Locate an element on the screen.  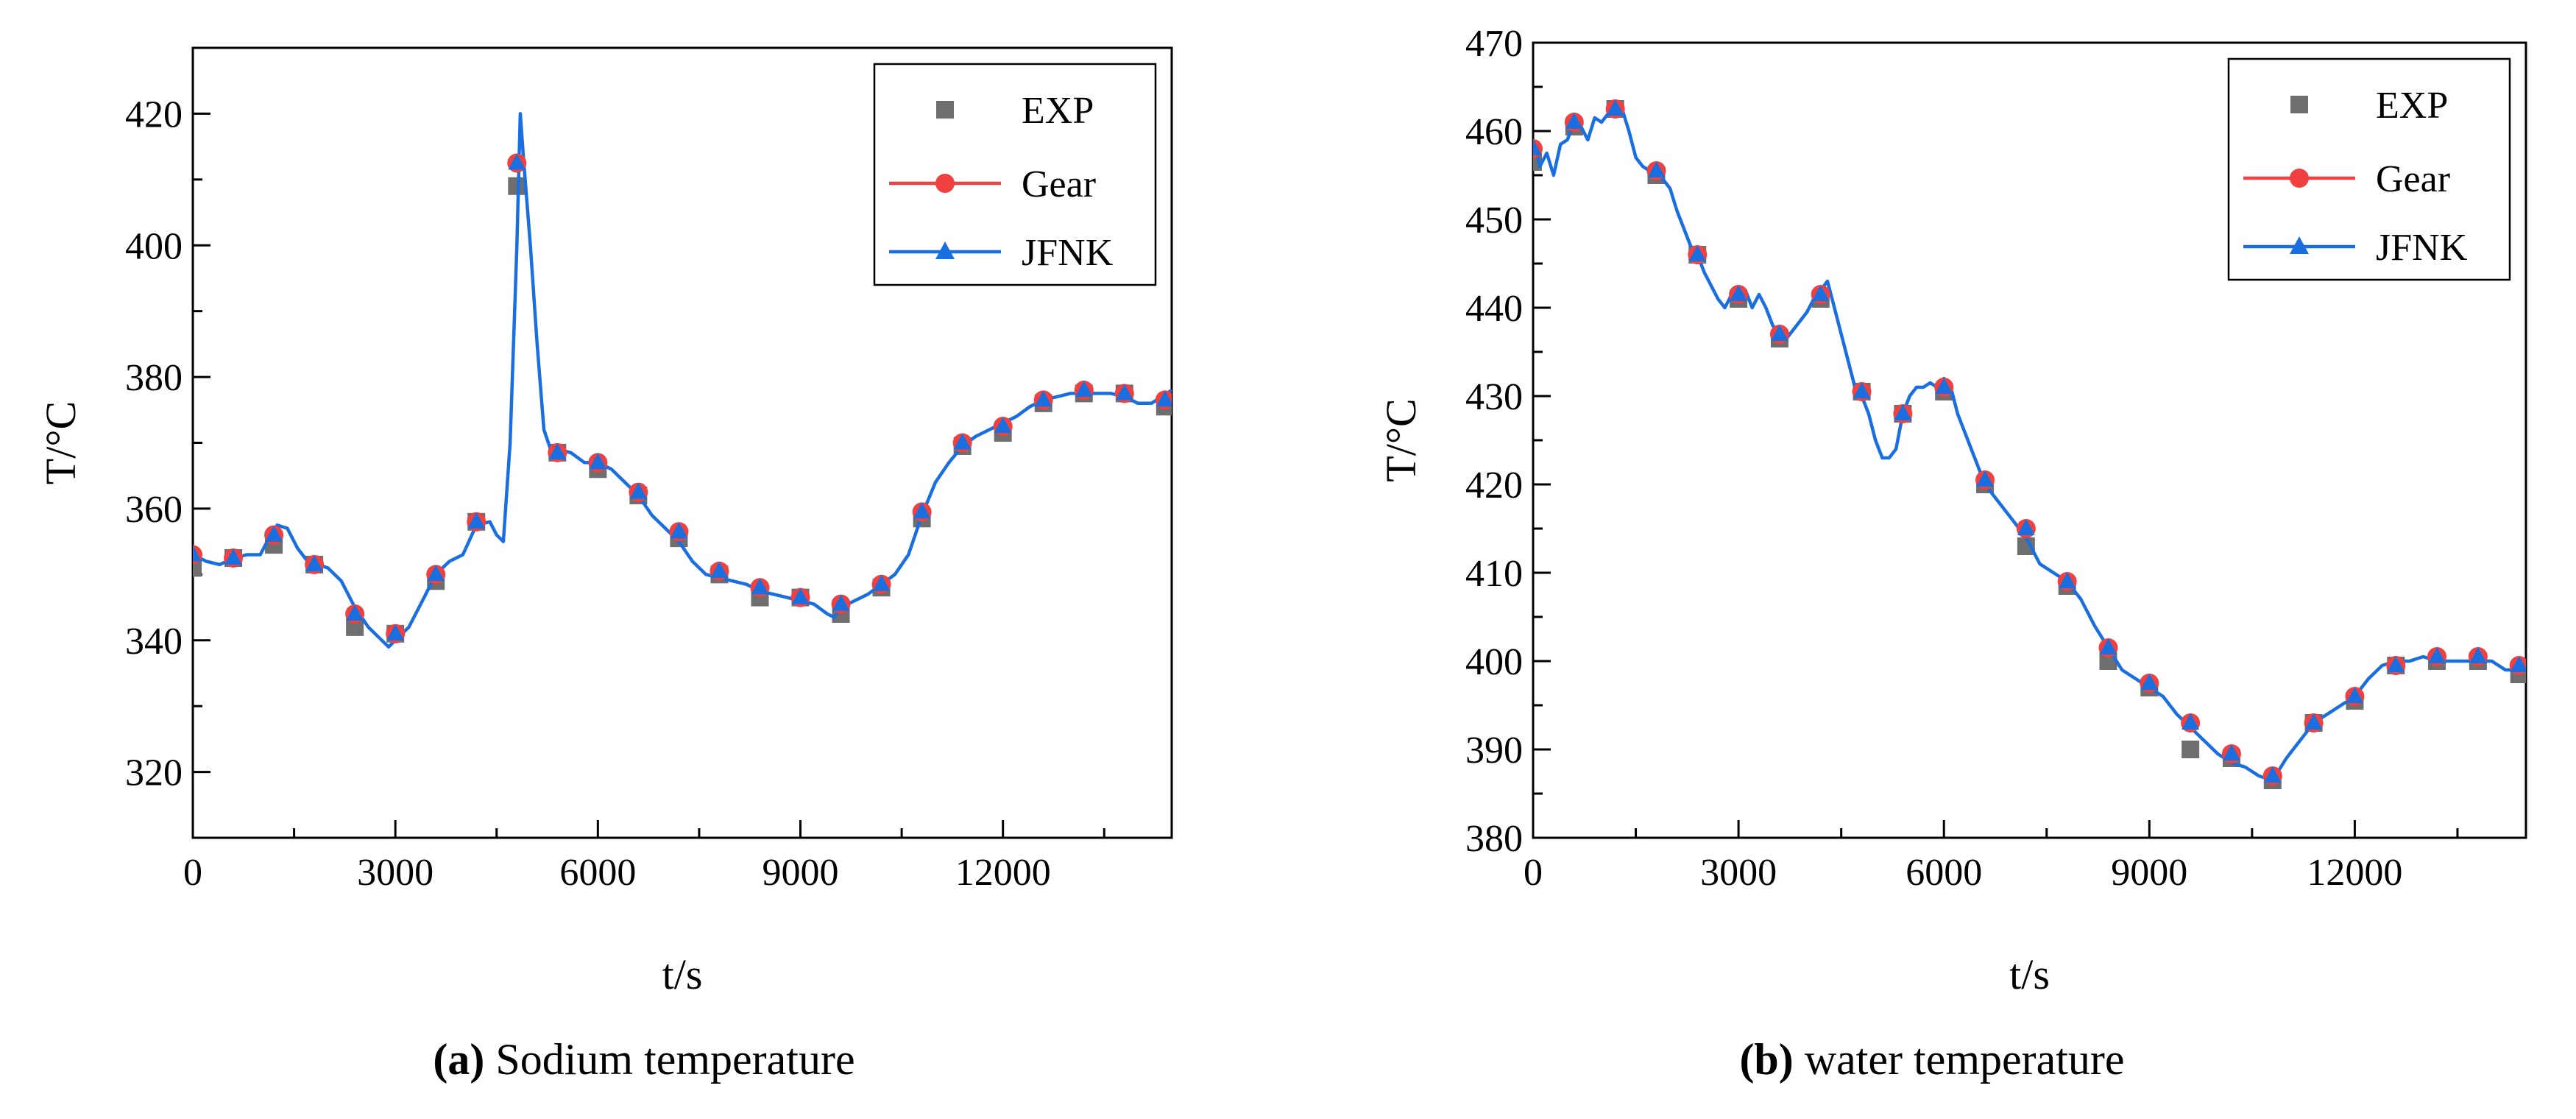
caption-a-text: Sodium temperature is located at coordinates (669, 1059).